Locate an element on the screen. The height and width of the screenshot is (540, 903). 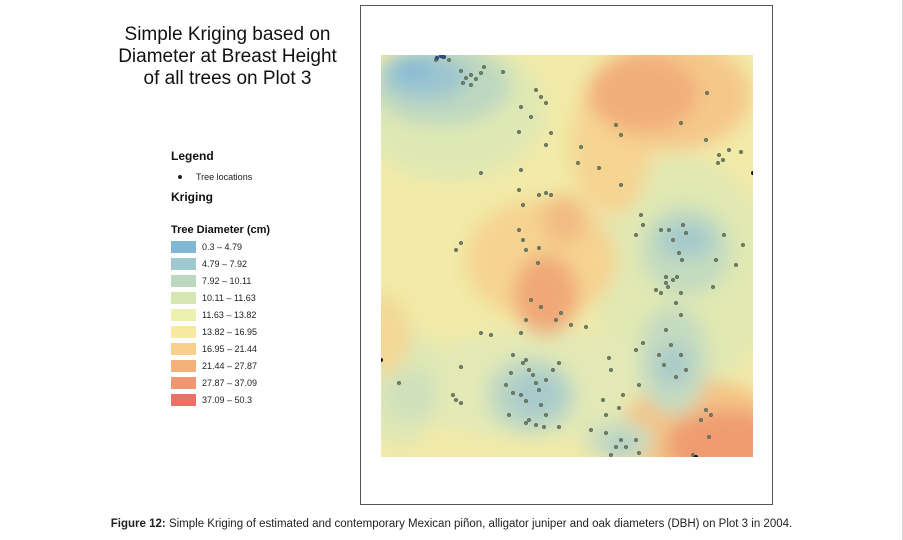
legend-class-row: 4.79 – 7.92 is located at coordinates (214, 263).